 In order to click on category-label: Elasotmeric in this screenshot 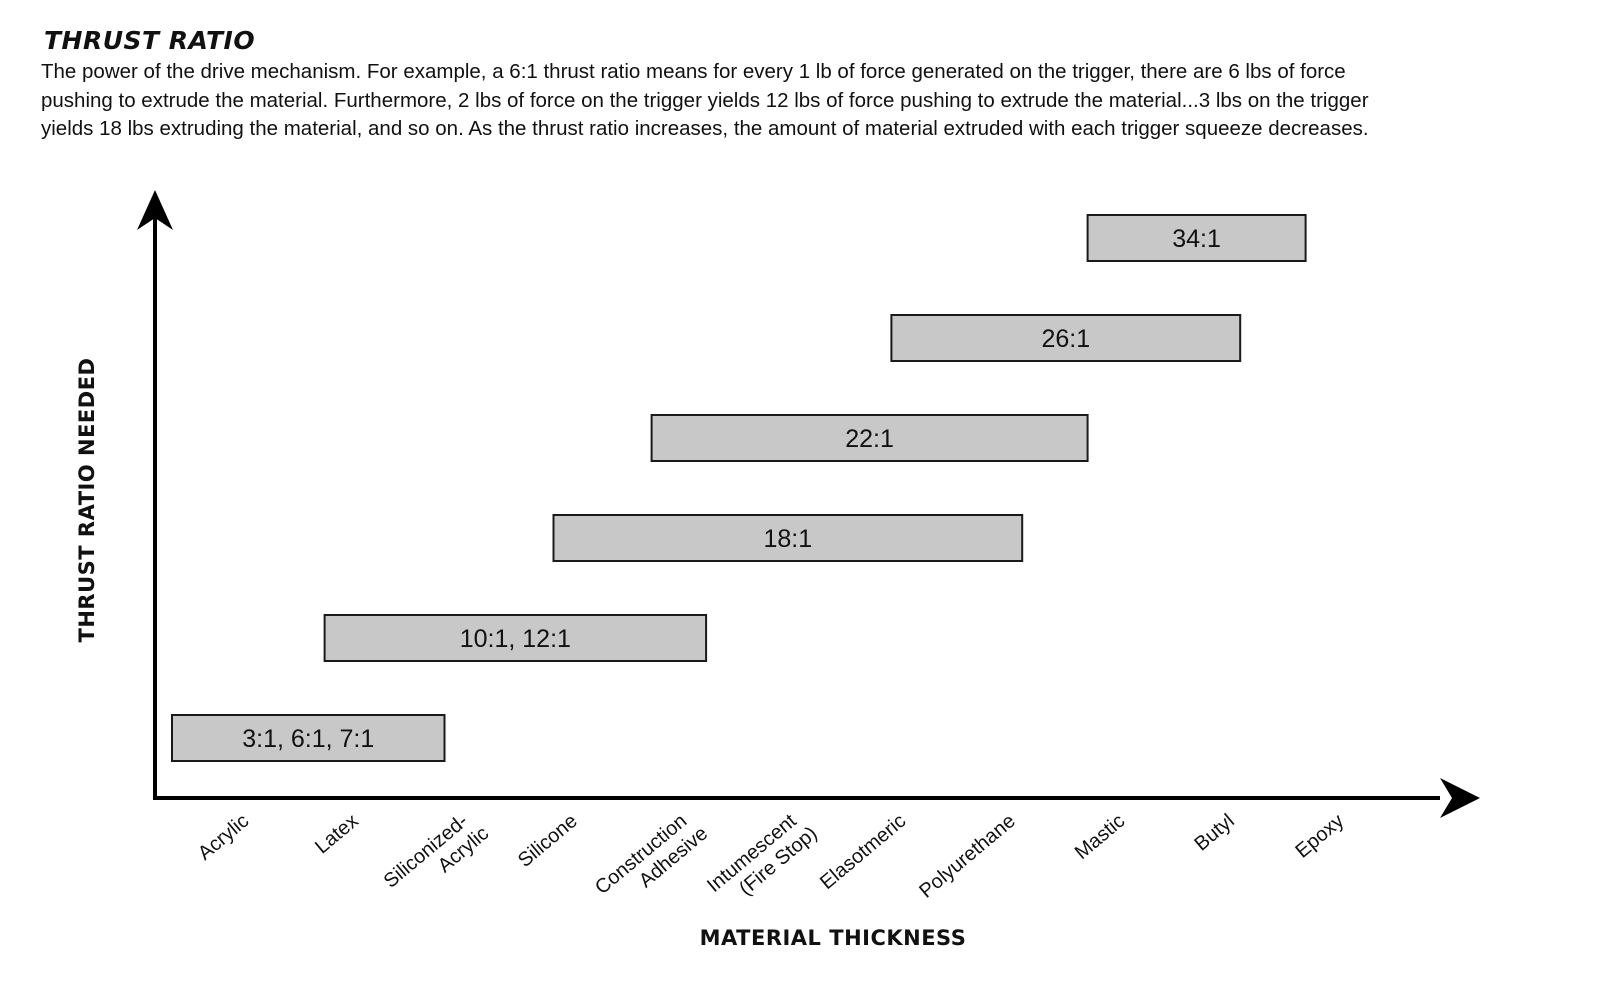, I will do `click(863, 852)`.